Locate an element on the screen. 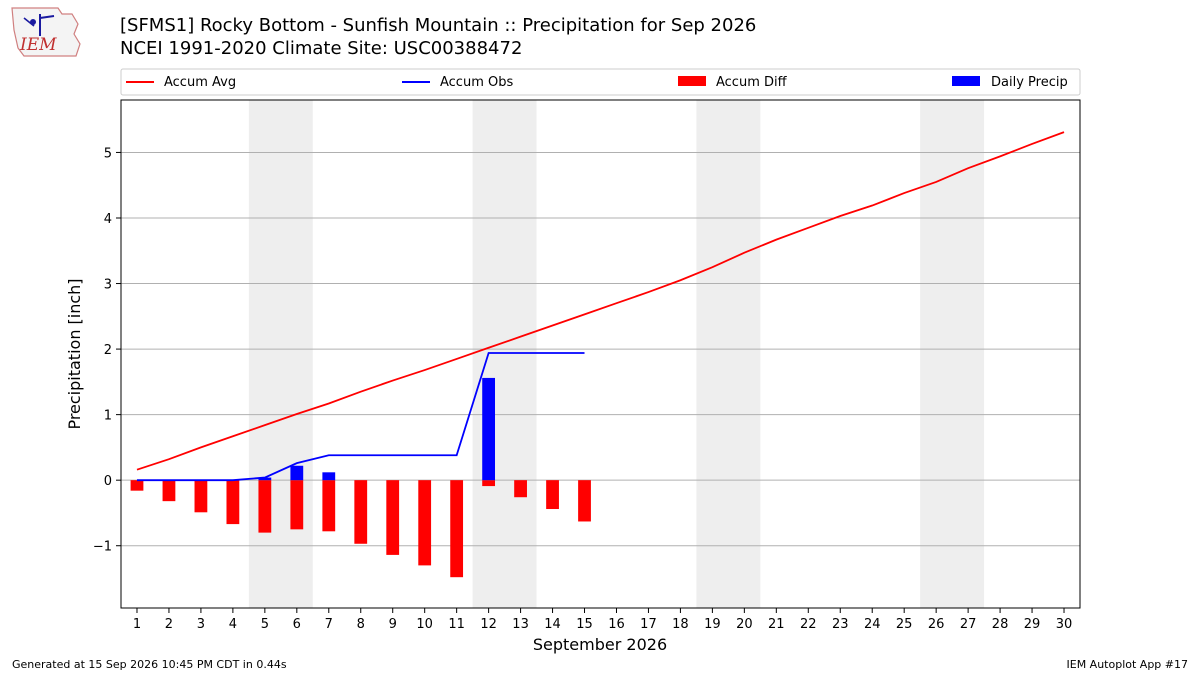 This screenshot has width=1200, height=675. x-tick-label: 3 is located at coordinates (201, 624).